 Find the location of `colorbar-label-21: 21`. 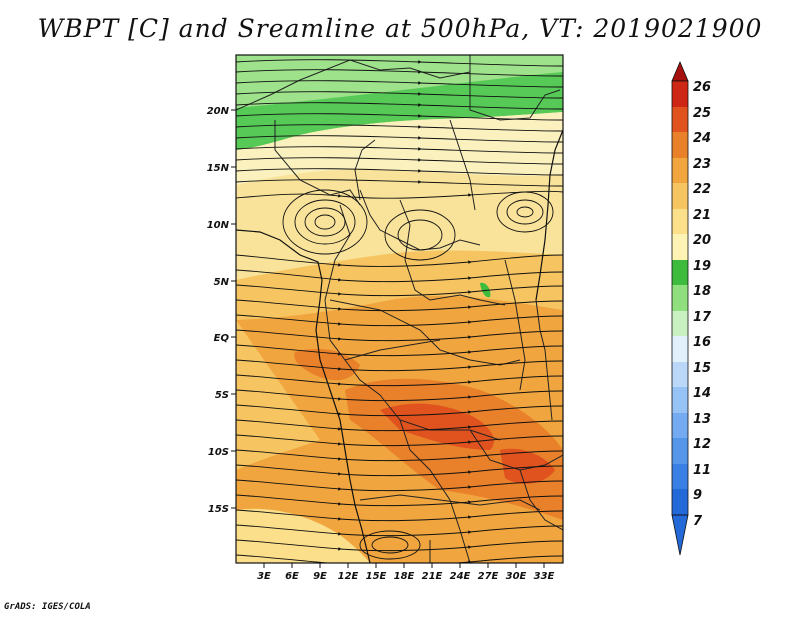

colorbar-label-21: 21 is located at coordinates (702, 215).